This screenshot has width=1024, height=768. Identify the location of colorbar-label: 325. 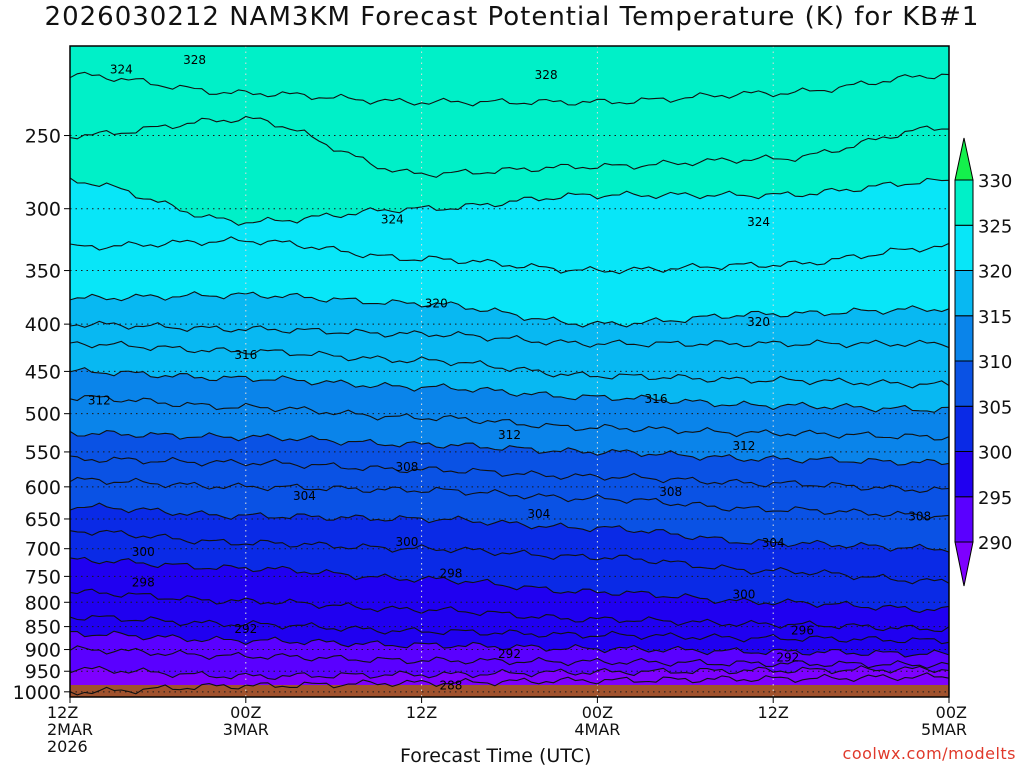
(995, 226).